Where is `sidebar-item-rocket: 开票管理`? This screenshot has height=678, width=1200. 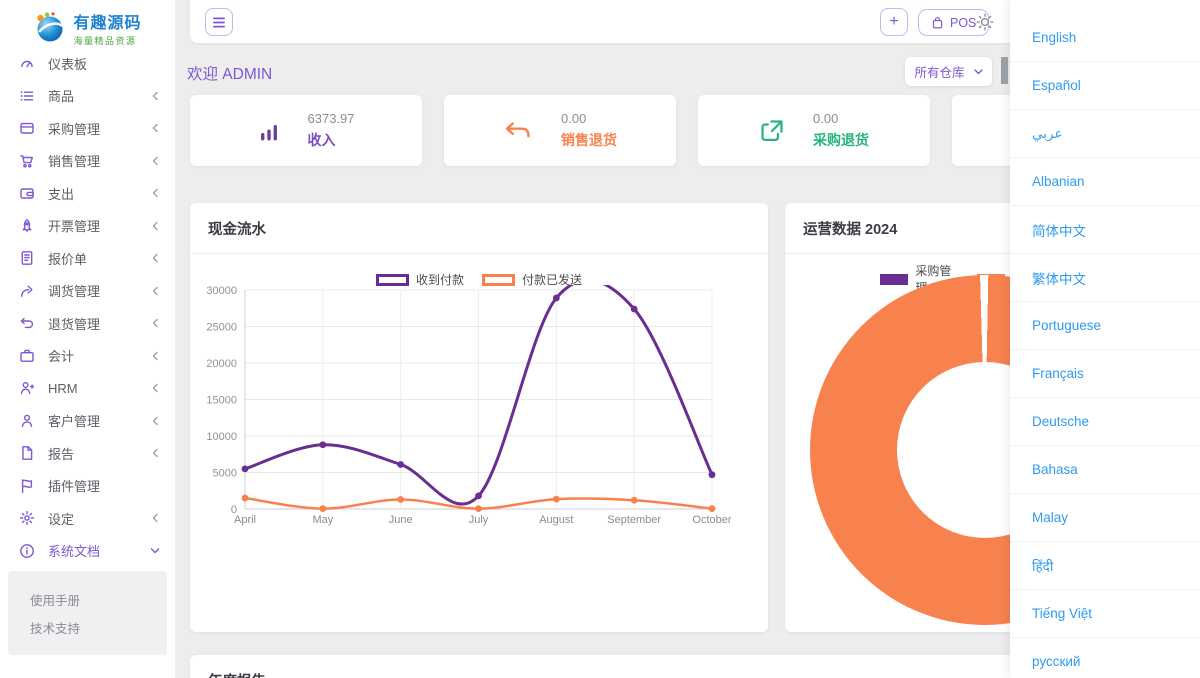
sidebar-item-rocket: 开票管理 is located at coordinates (87, 226).